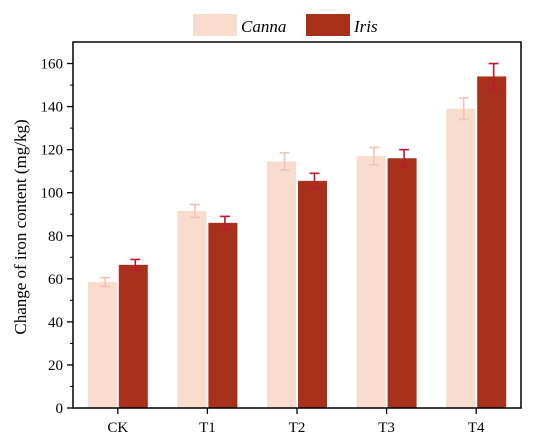  Describe the element at coordinates (194, 211) in the screenshot. I see `error-bar-canna-t1` at that location.